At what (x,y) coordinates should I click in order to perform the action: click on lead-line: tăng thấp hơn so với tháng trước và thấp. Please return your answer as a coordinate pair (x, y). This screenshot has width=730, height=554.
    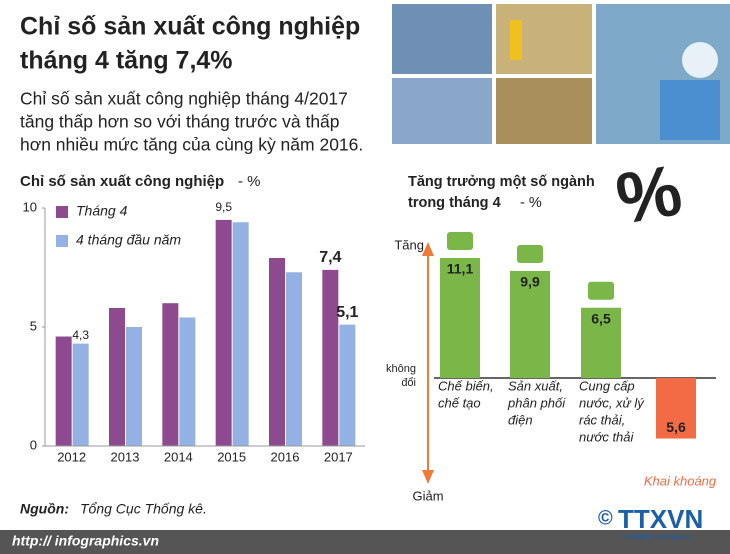
    Looking at the image, I should click on (180, 122).